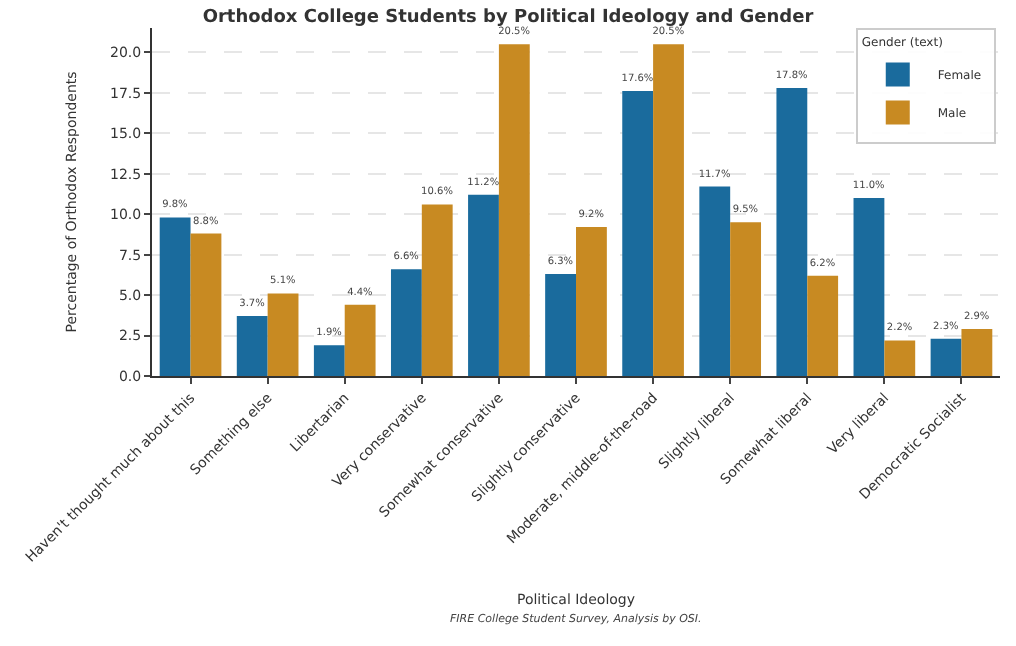 Image resolution: width=1016 pixels, height=646 pixels. I want to click on chart-title: Orthodox College Students by Political Ideology and Gender, so click(508, 18).